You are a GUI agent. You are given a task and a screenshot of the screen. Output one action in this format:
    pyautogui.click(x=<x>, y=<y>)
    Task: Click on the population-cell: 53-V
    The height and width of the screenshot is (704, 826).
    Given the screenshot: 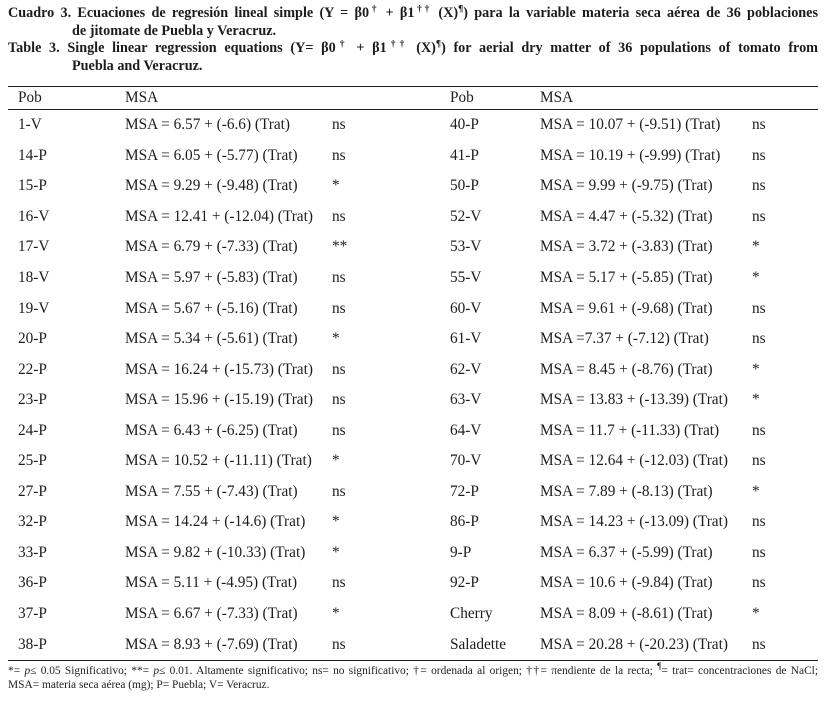 What is the action you would take?
    pyautogui.click(x=466, y=247)
    